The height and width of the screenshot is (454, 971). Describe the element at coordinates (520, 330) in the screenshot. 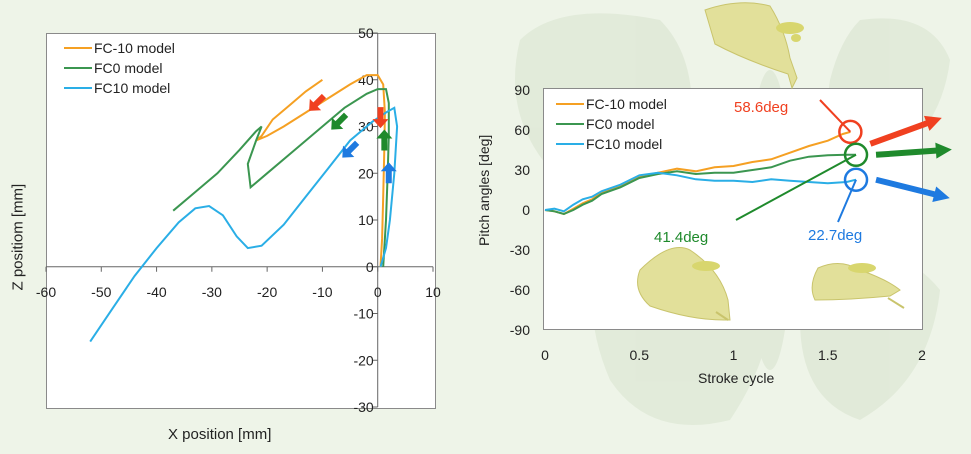

I see `y-tick-label: -90` at that location.